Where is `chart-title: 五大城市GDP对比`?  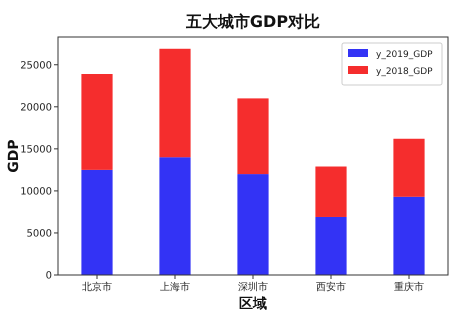 chart-title: 五大城市GDP对比 is located at coordinates (252, 21).